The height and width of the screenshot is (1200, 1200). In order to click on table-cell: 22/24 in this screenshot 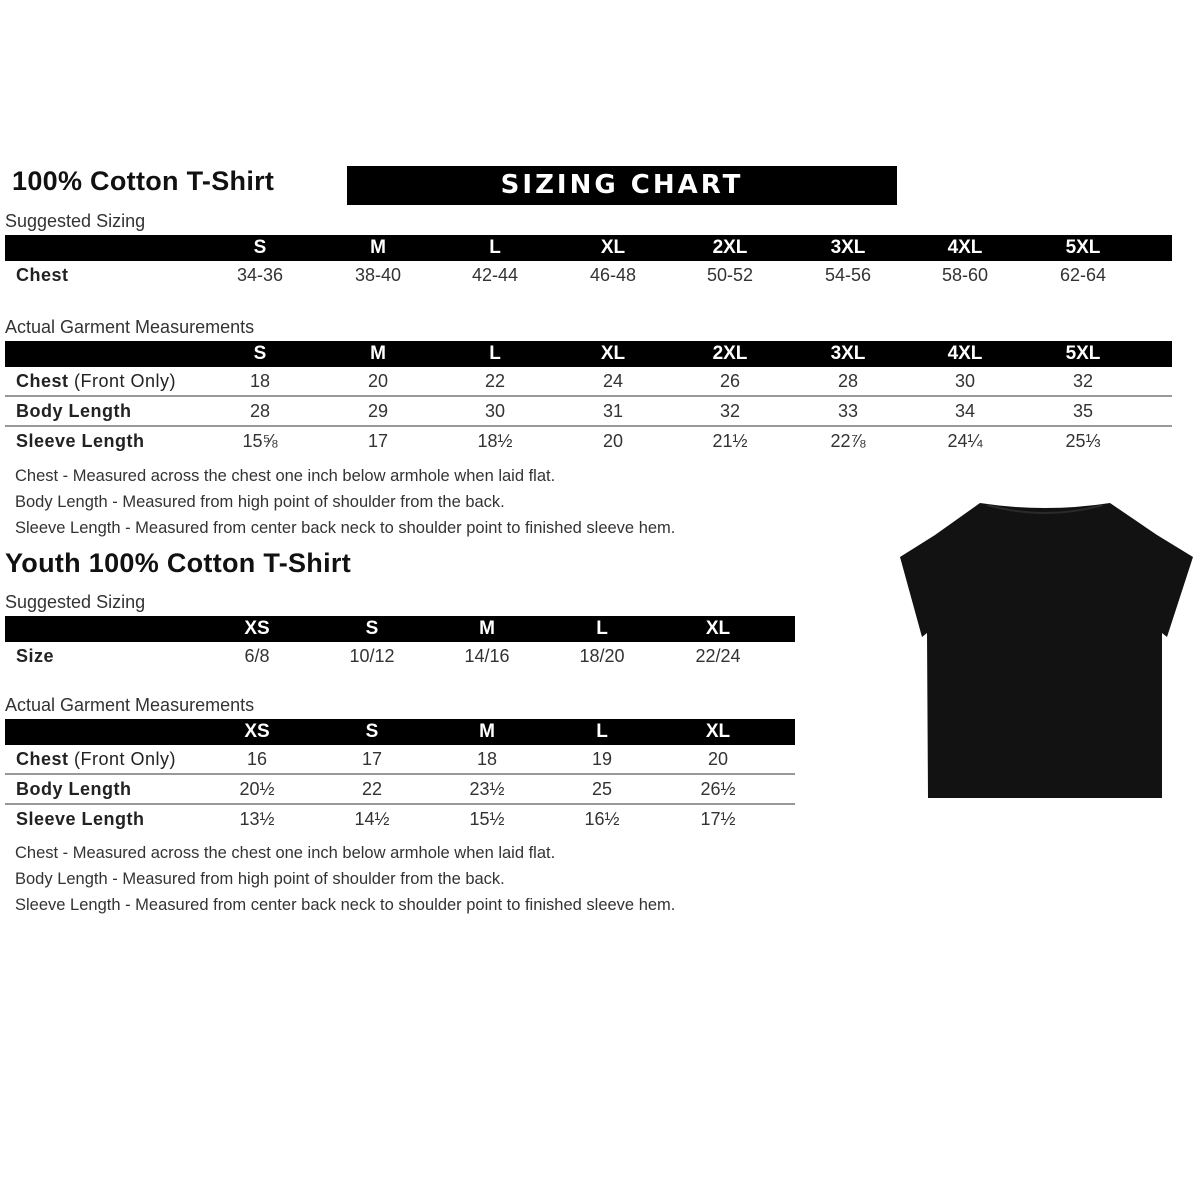, I will do `click(718, 656)`.